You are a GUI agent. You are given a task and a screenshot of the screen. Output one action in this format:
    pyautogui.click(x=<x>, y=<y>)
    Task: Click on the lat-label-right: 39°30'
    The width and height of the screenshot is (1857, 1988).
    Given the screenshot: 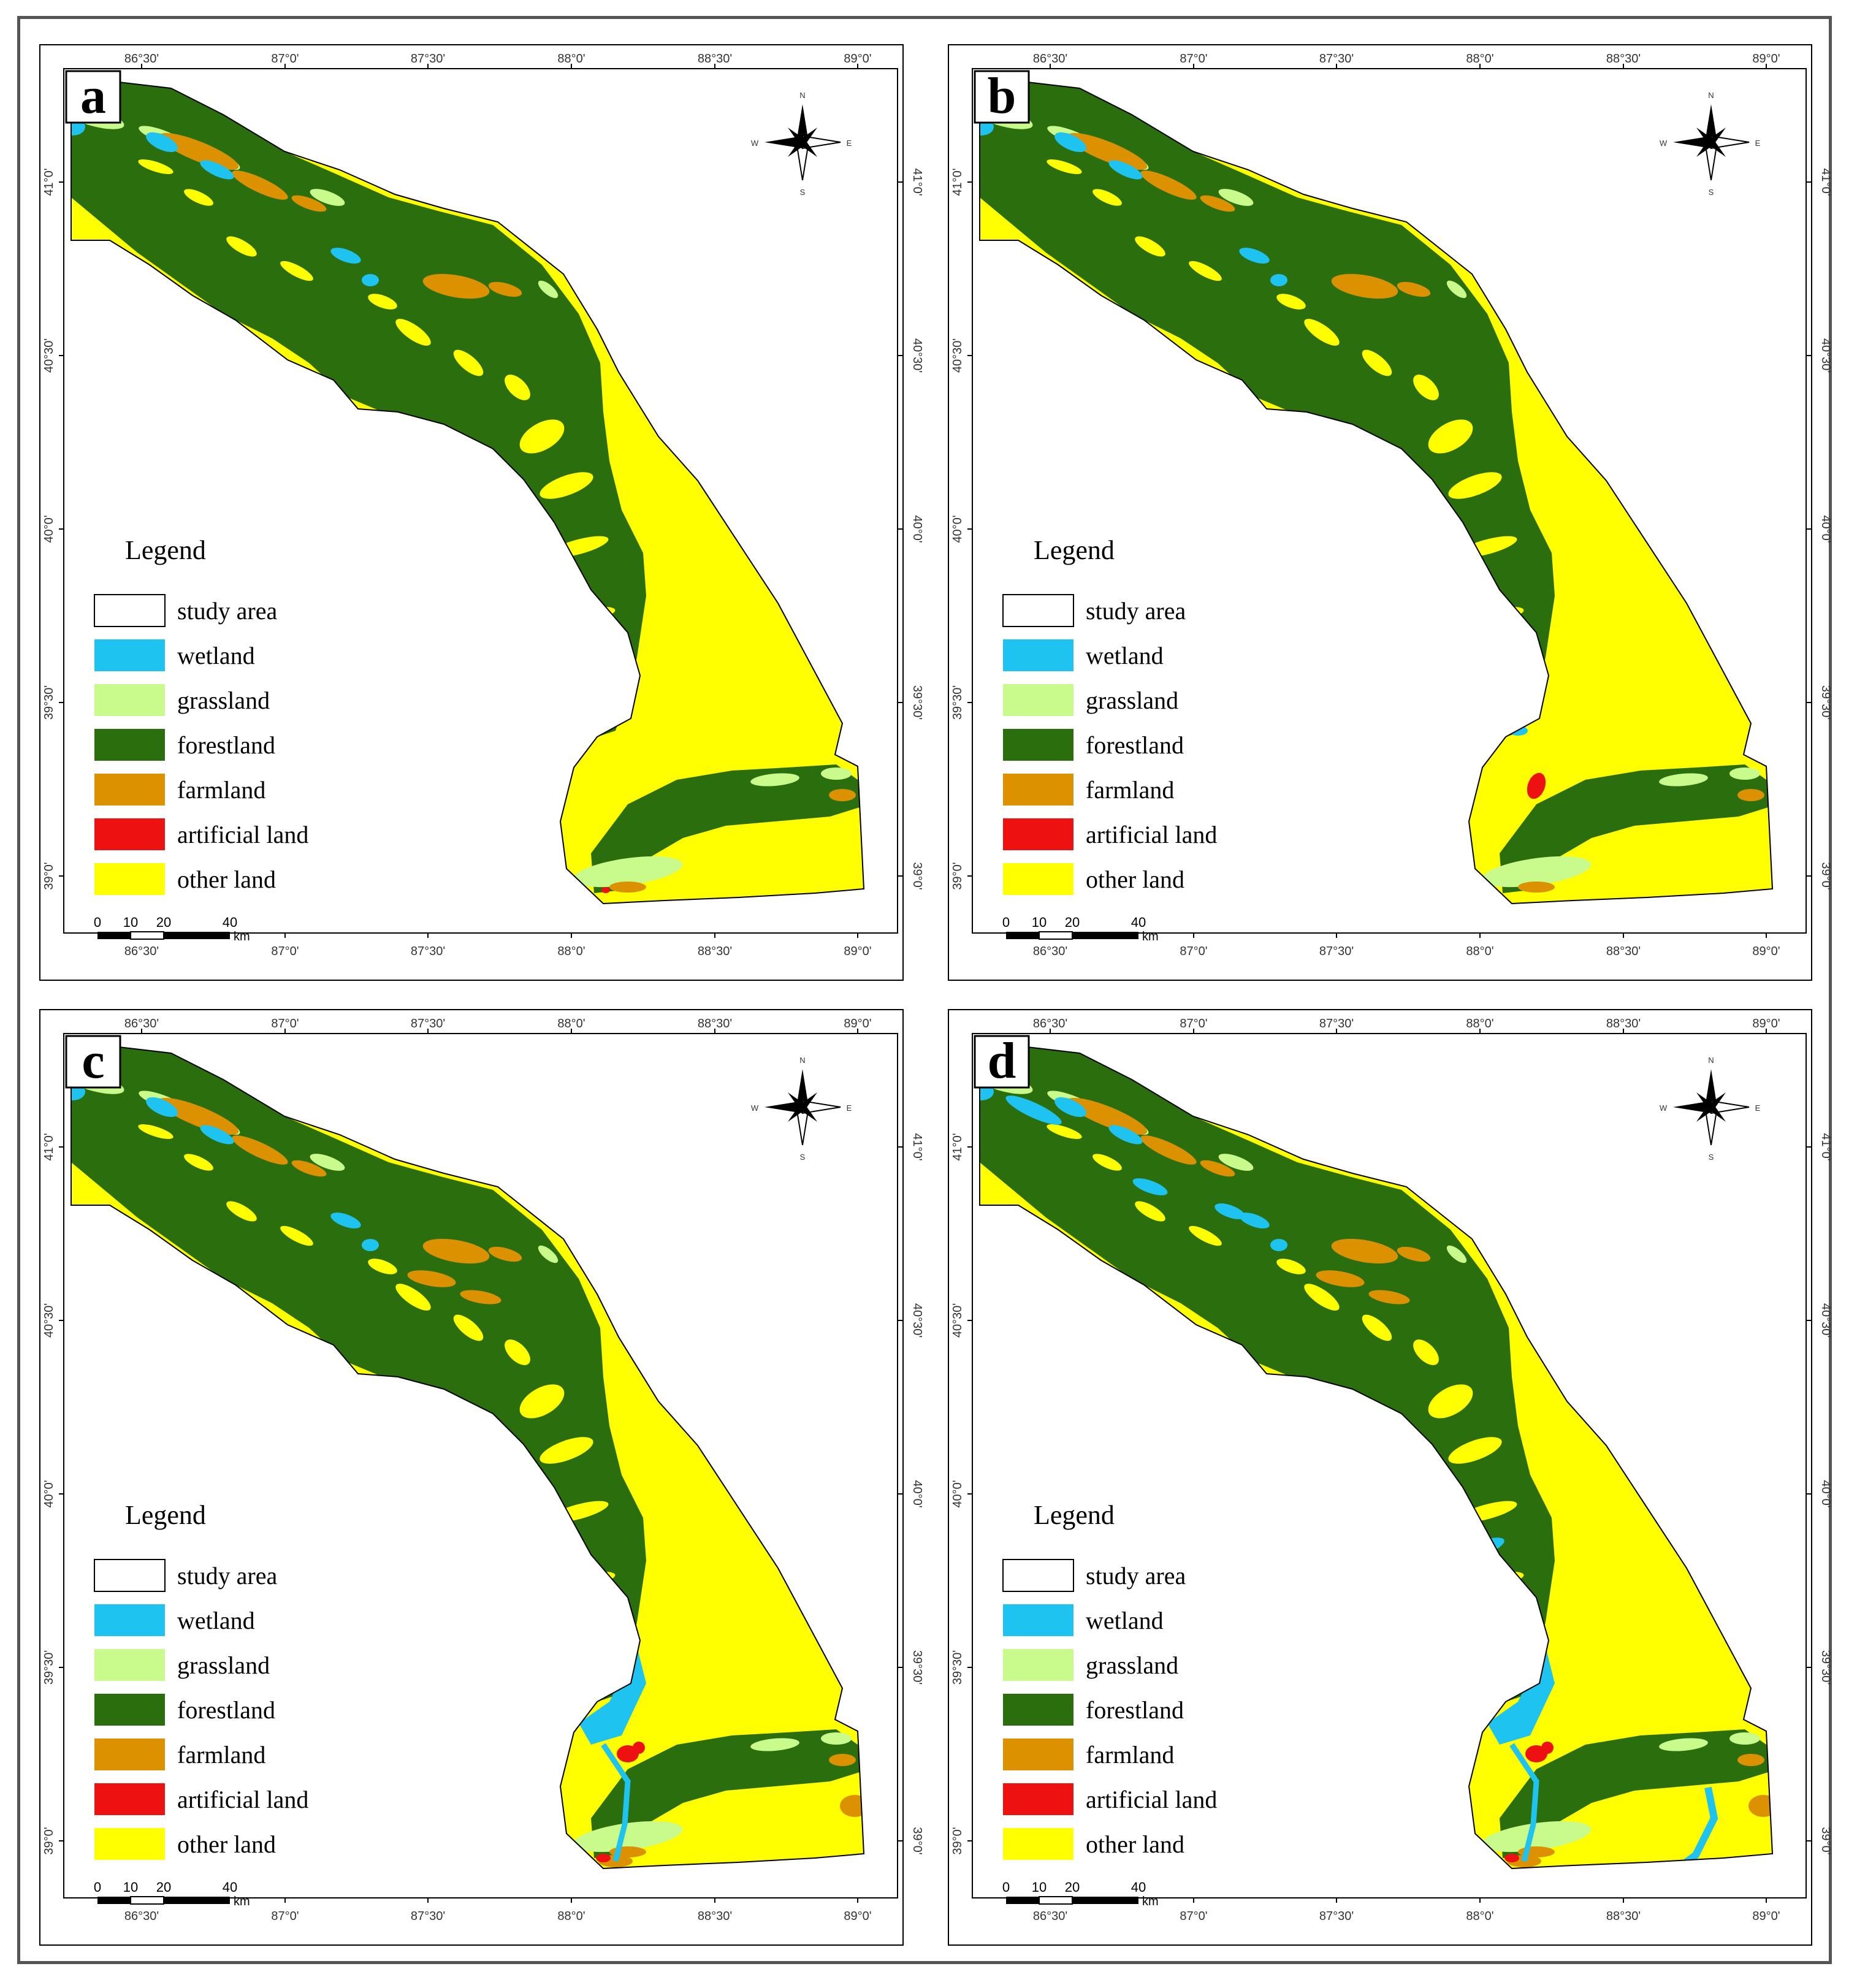 What is the action you would take?
    pyautogui.click(x=1825, y=1667)
    